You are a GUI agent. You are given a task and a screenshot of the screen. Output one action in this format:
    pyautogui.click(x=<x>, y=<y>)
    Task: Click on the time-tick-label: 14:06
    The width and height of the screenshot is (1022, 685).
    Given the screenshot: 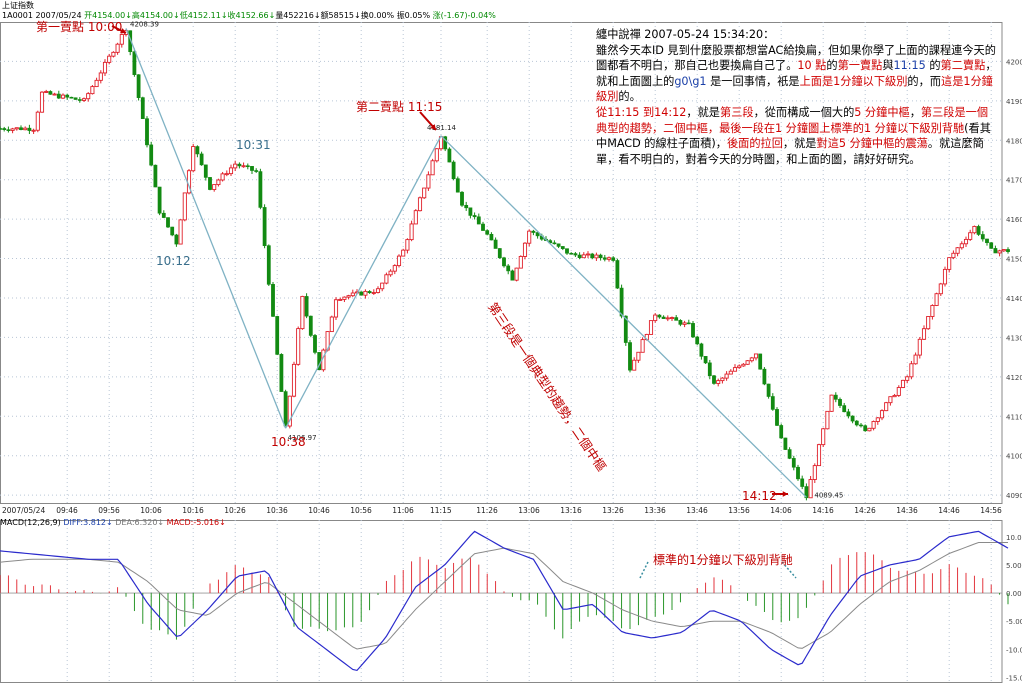 What is the action you would take?
    pyautogui.click(x=781, y=510)
    